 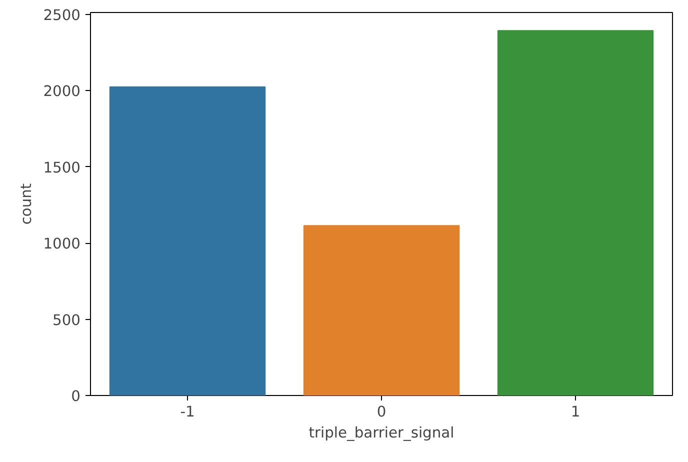 What do you see at coordinates (381, 433) in the screenshot?
I see `x-axis-title: triple_barrier_signal` at bounding box center [381, 433].